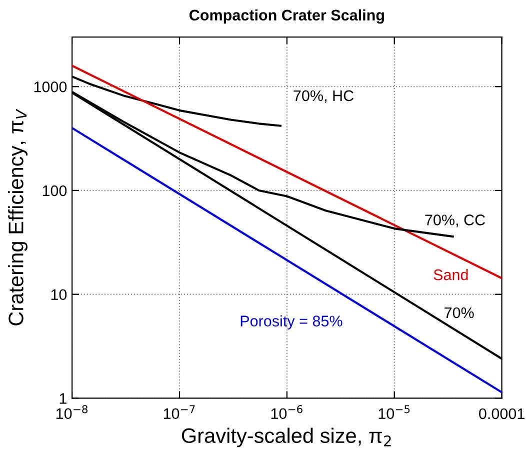  Describe the element at coordinates (501, 414) in the screenshot. I see `x-tick-label: 0.0001` at that location.